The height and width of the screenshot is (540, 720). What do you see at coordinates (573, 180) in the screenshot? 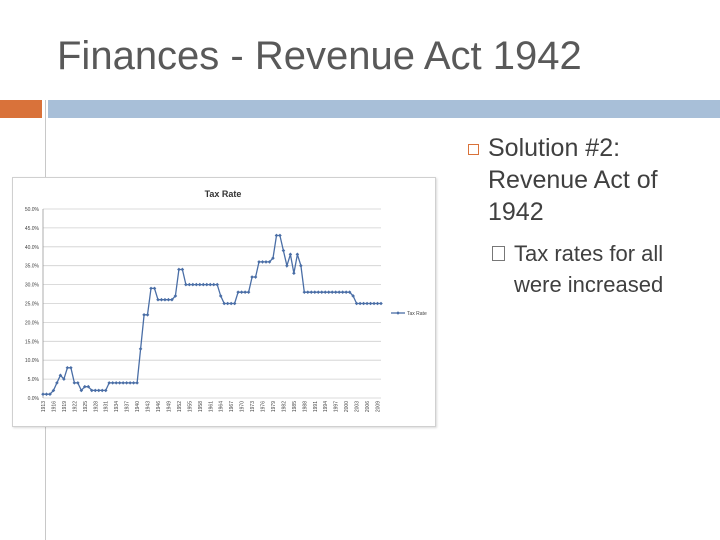
I see `bullet-main-text: Solution #2: Revenue Act of 1942` at bounding box center [573, 180].